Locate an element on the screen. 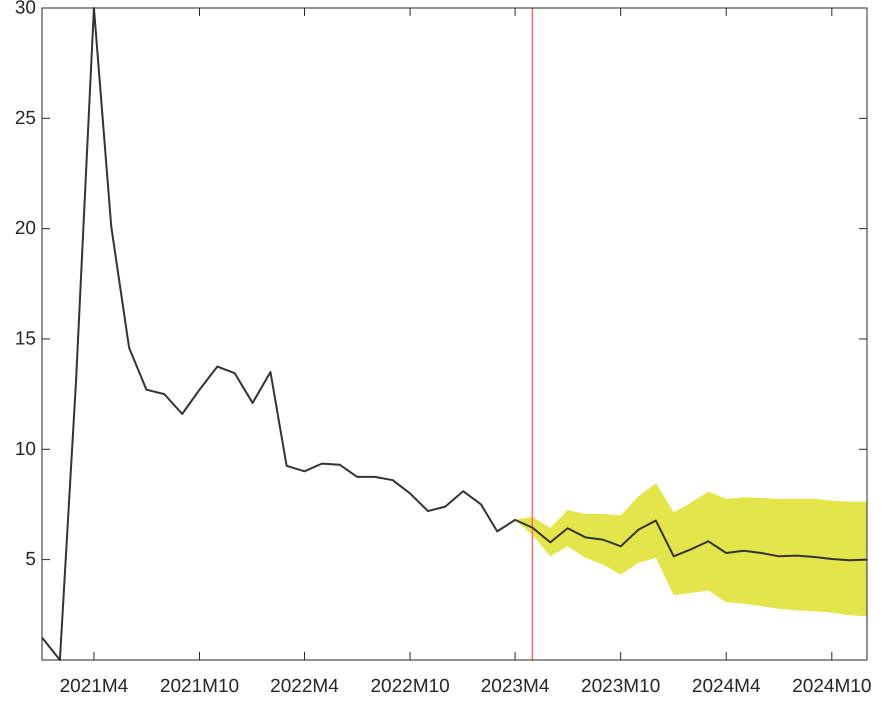 The height and width of the screenshot is (702, 886). y-tick-label: 25 is located at coordinates (25, 118).